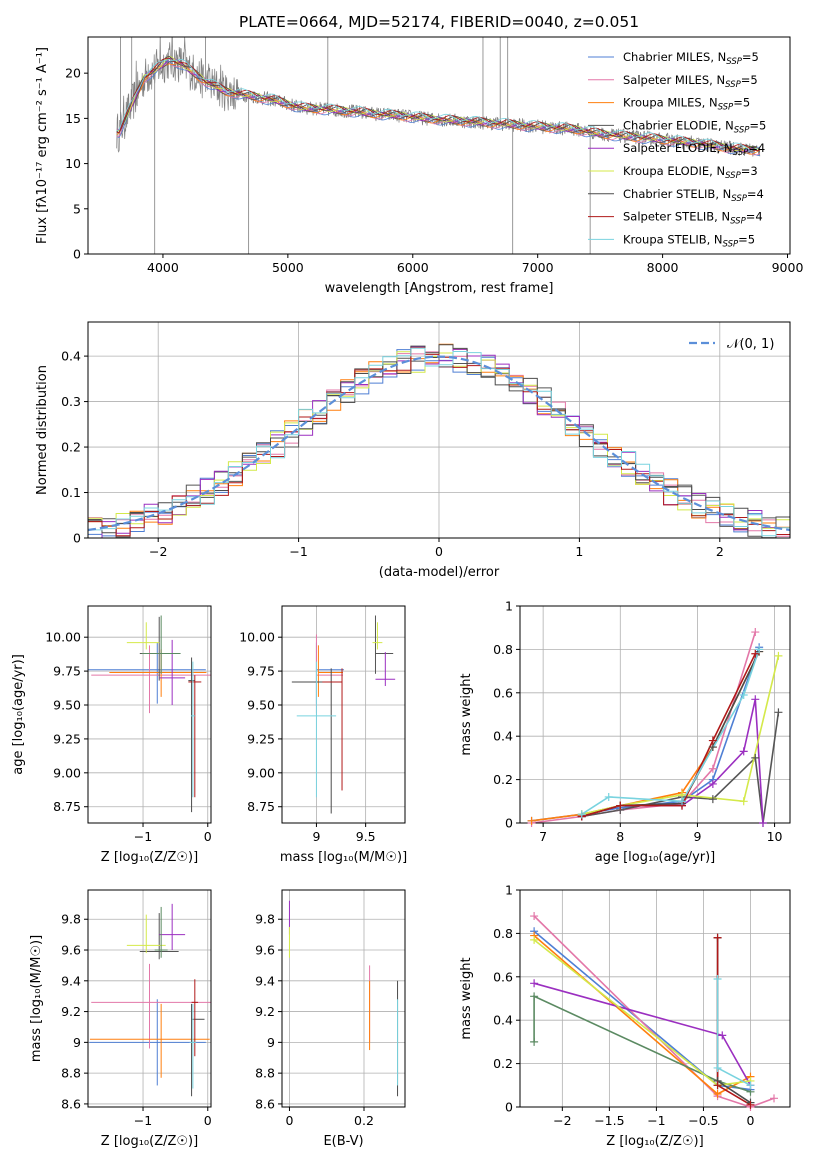 This screenshot has height=1170, width=819. What do you see at coordinates (265, 980) in the screenshot?
I see `y-tick-label: 9.4` at bounding box center [265, 980].